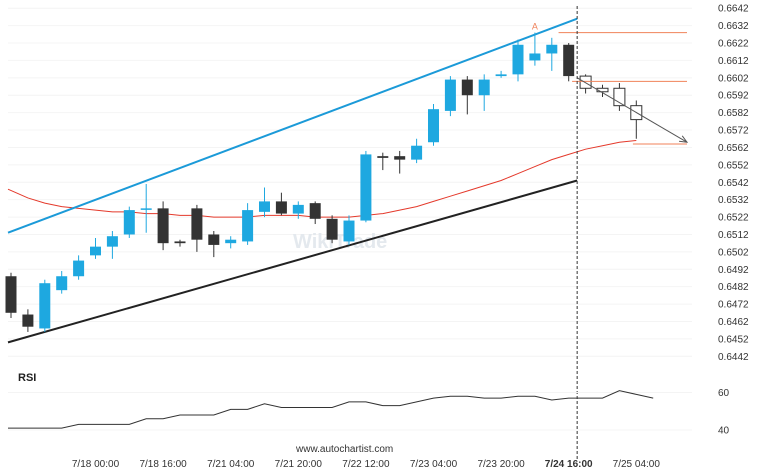  I want to click on time-tick-label: 7/18 16:00, so click(163, 464).